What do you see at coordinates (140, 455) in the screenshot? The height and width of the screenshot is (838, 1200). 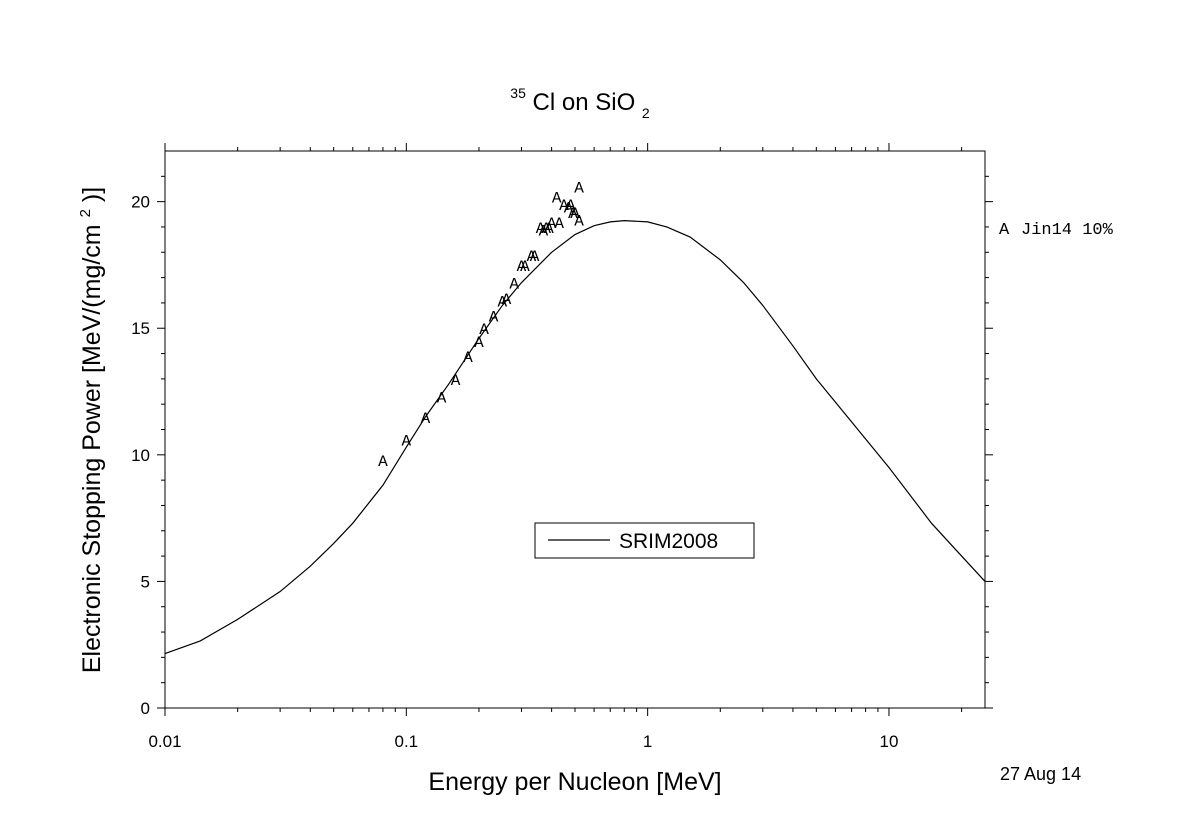 I see `y-tick-label: 10` at bounding box center [140, 455].